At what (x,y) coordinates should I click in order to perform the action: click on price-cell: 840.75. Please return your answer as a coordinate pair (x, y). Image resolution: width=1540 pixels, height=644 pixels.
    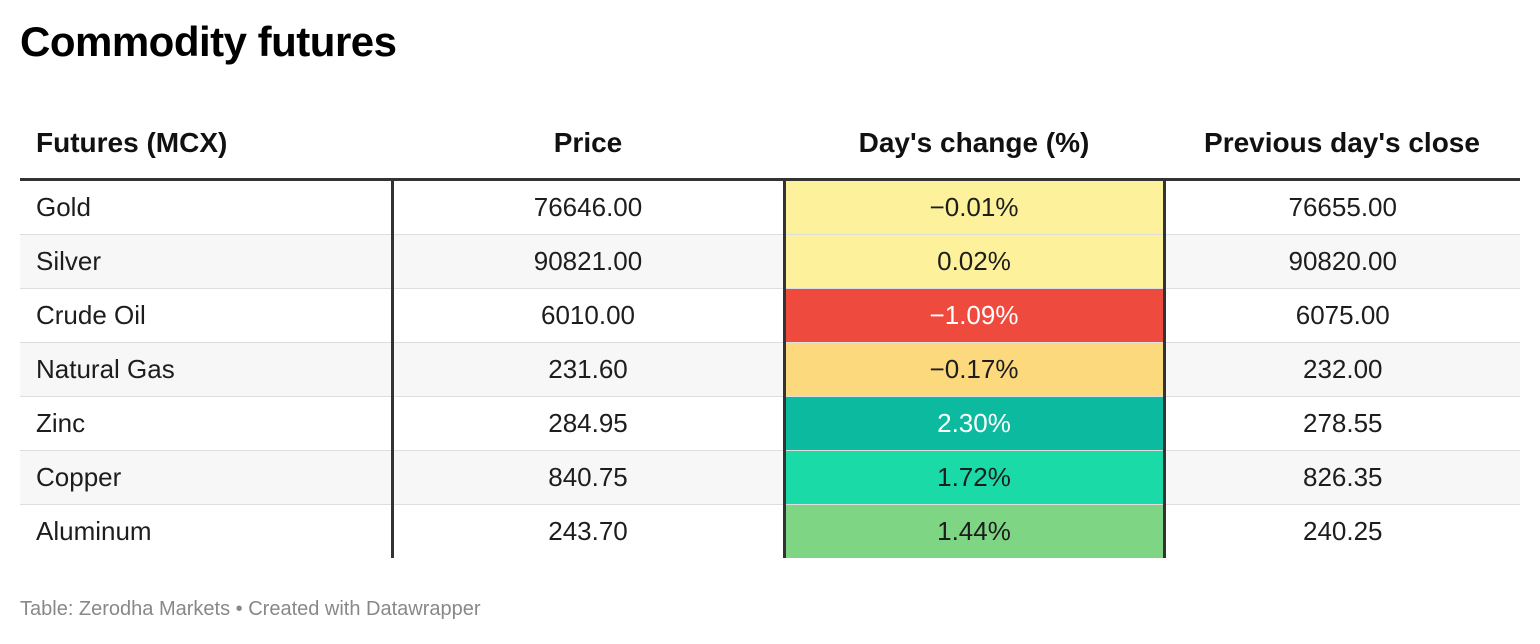
    Looking at the image, I should click on (589, 477).